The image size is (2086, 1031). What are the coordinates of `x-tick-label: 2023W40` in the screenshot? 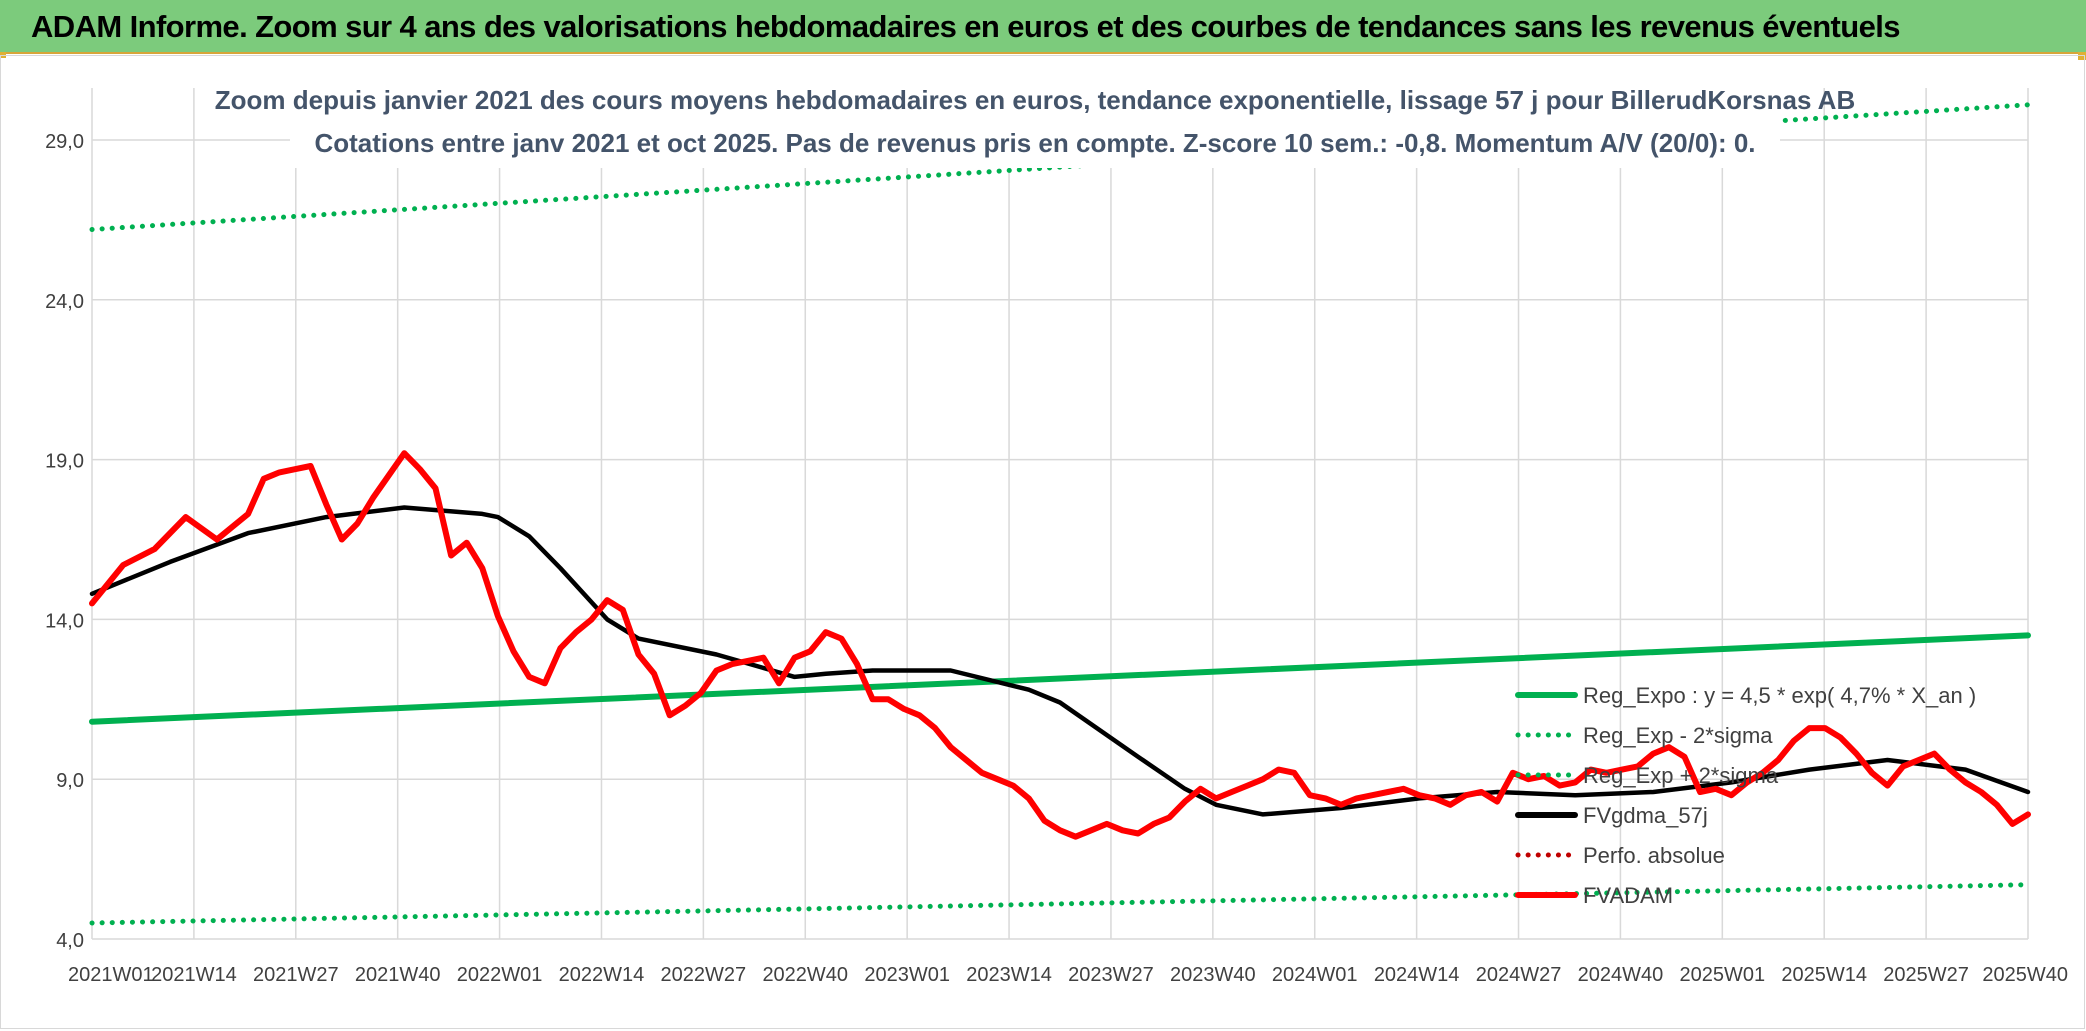 It's located at (1213, 975).